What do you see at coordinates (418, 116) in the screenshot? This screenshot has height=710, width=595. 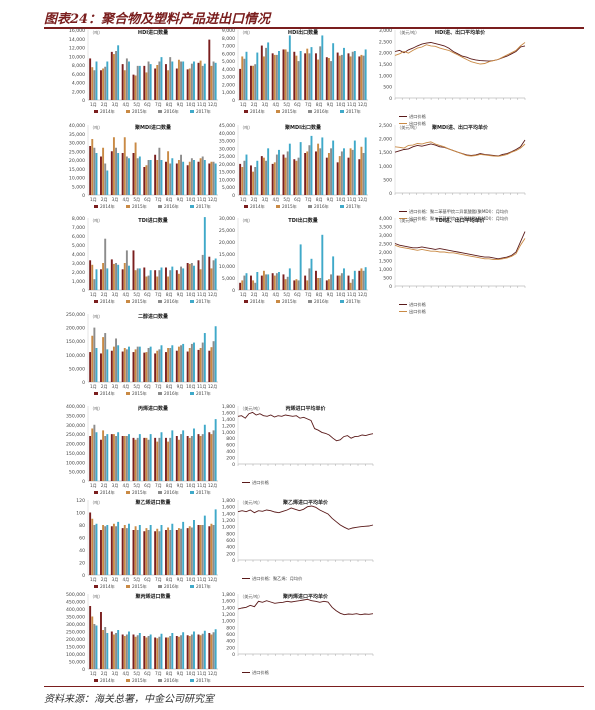 I see `hdi-price-legend-label: 进口价格` at bounding box center [418, 116].